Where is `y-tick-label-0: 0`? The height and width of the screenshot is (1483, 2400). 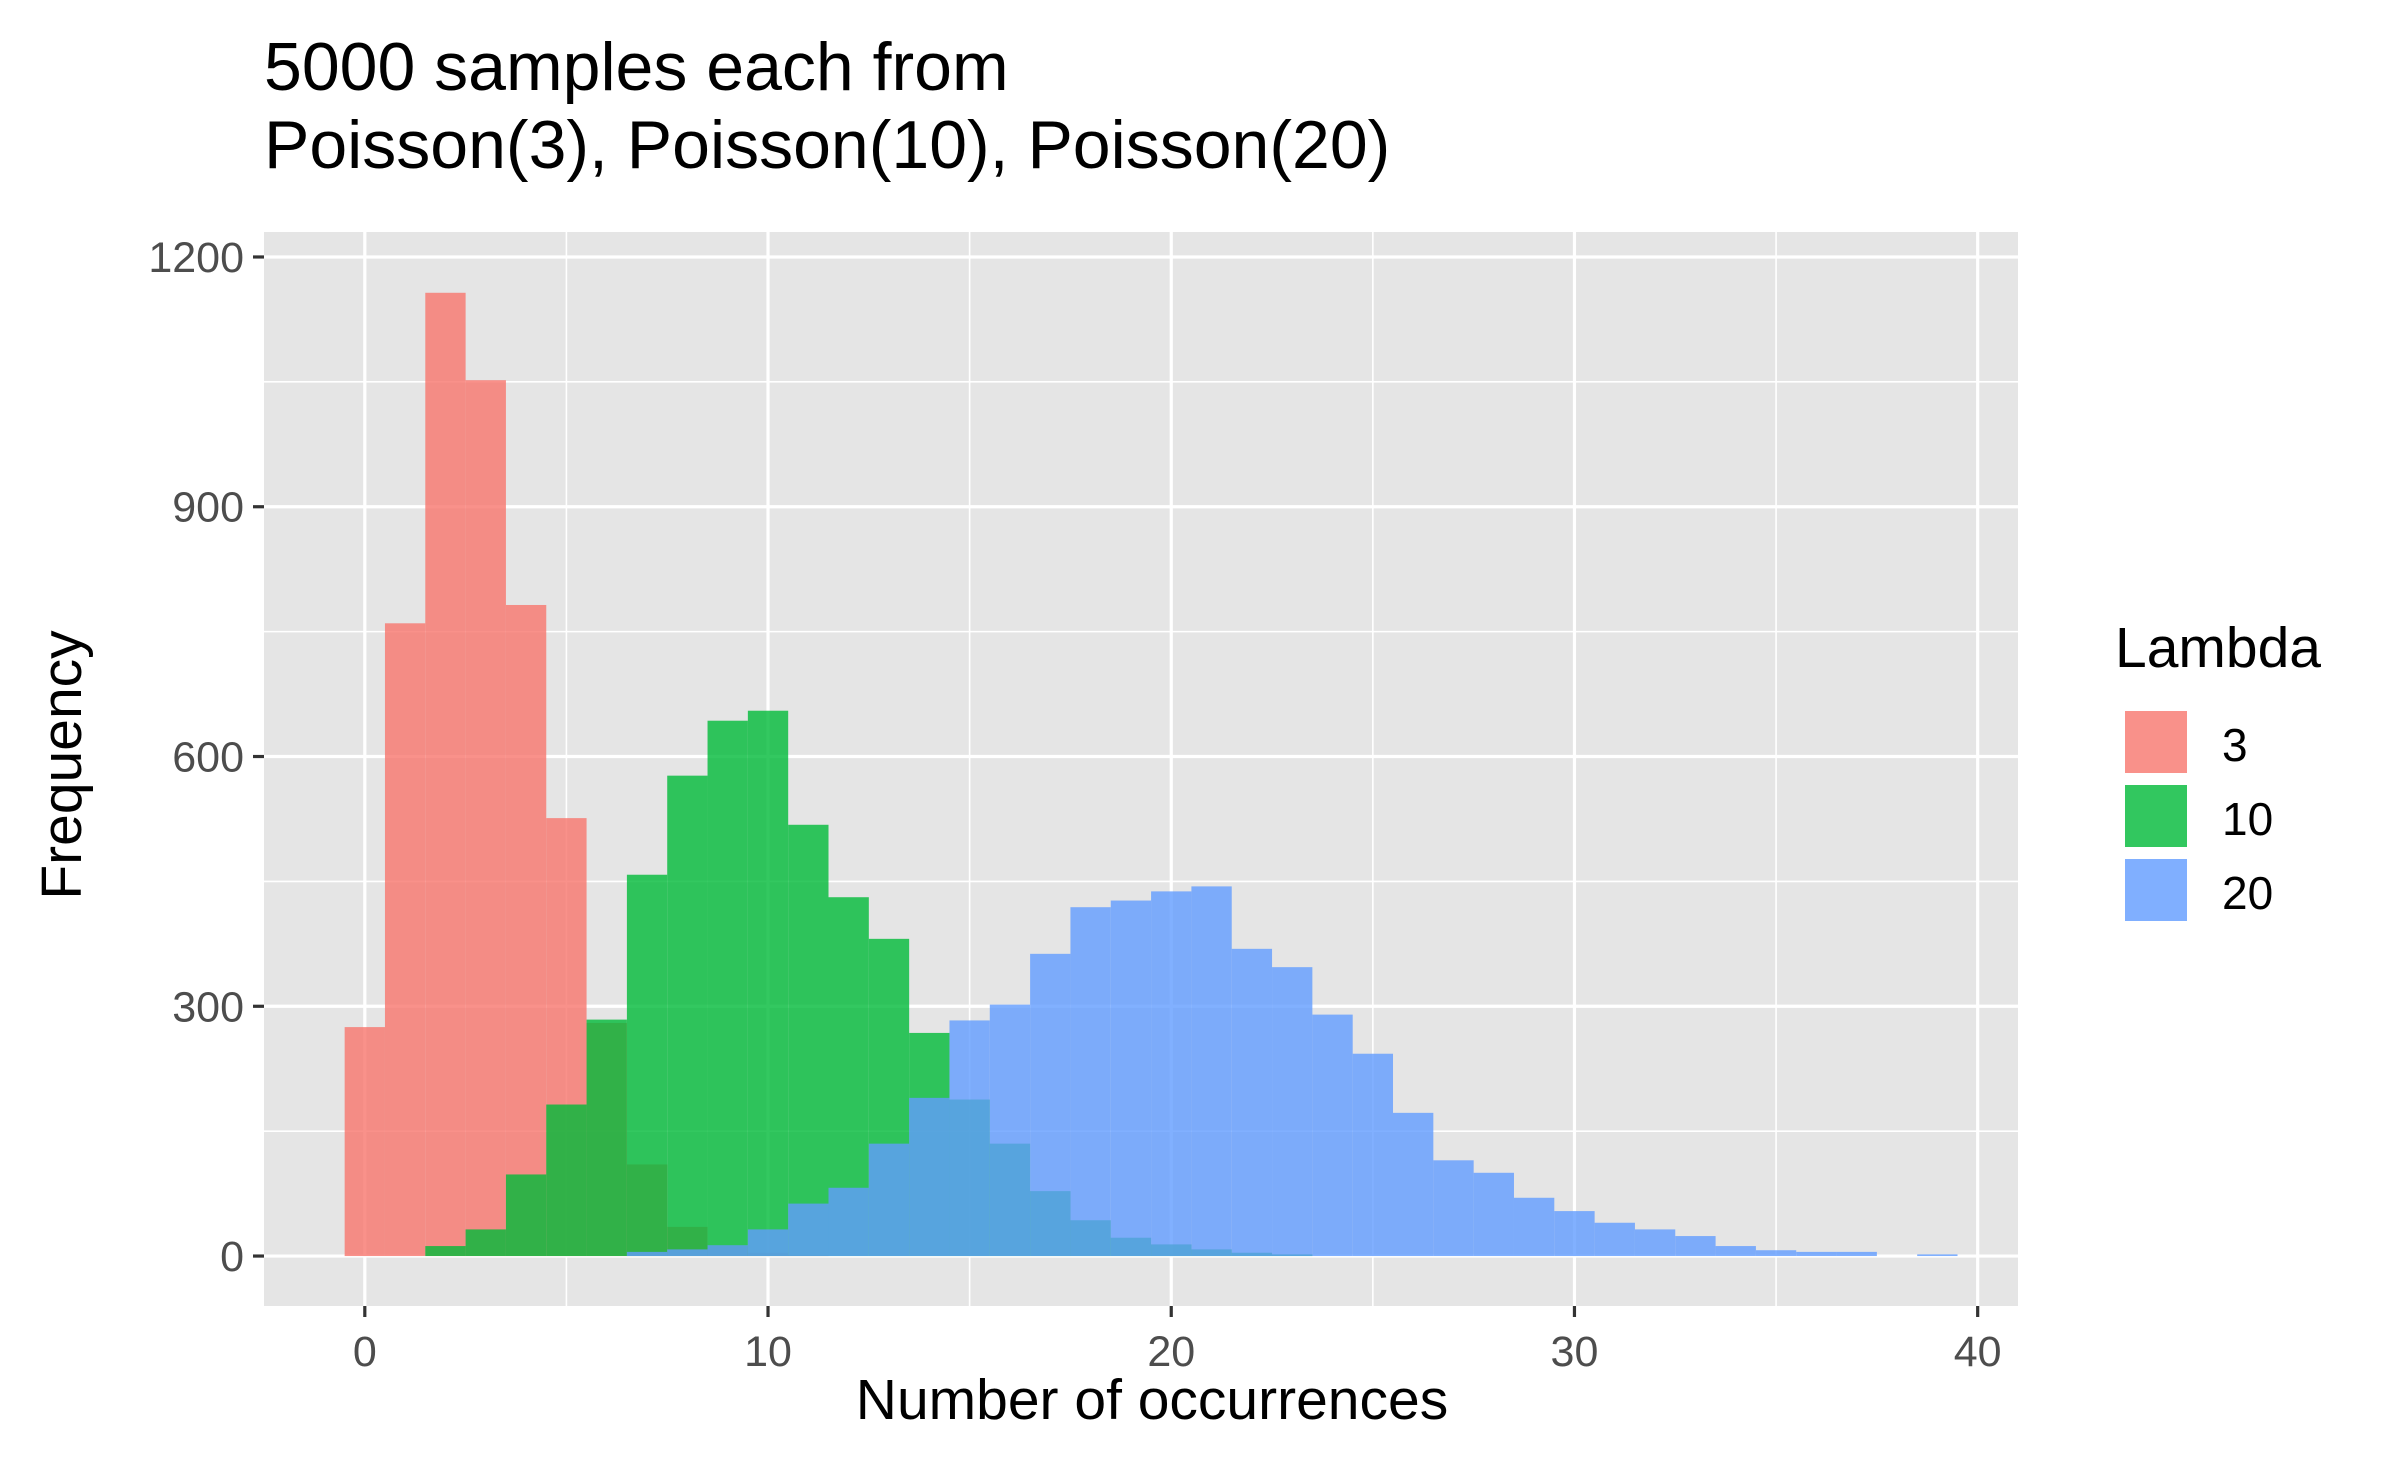
y-tick-label-0: 0 is located at coordinates (232, 1257).